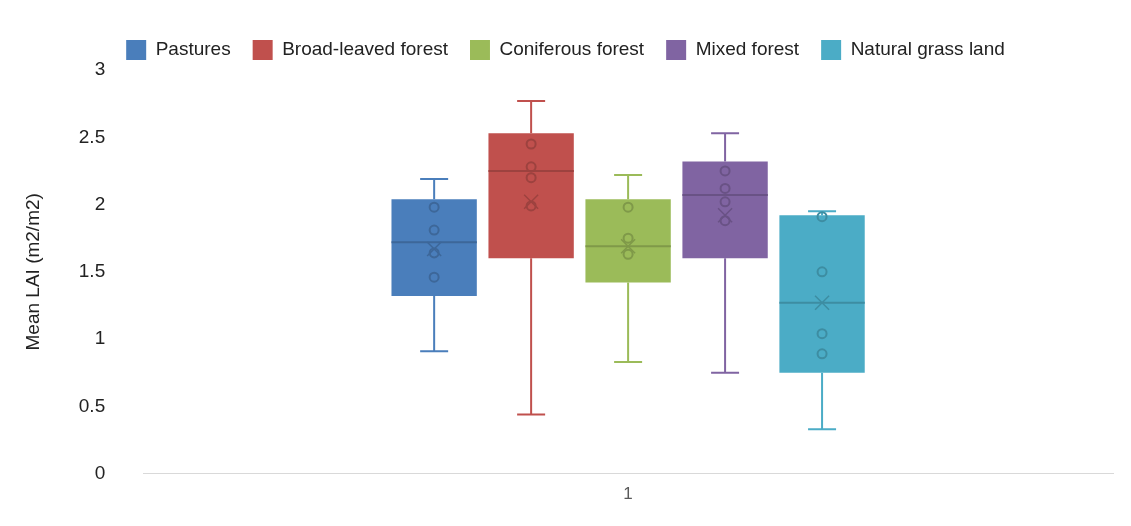 This screenshot has width=1131, height=526. Describe the element at coordinates (92, 405) in the screenshot. I see `y-tick-label: 0.5` at that location.